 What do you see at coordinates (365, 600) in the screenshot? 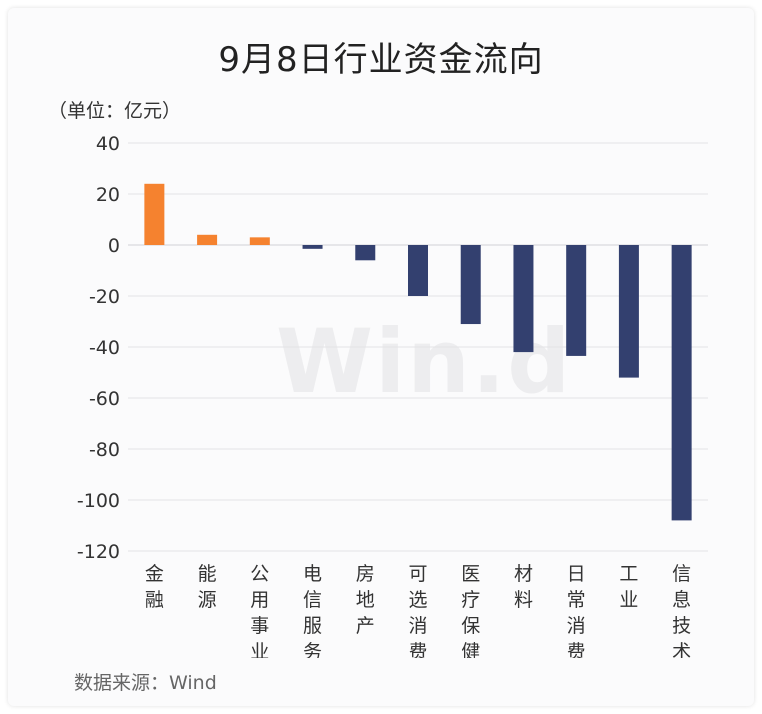
I see `x-category-label: 房地产` at bounding box center [365, 600].